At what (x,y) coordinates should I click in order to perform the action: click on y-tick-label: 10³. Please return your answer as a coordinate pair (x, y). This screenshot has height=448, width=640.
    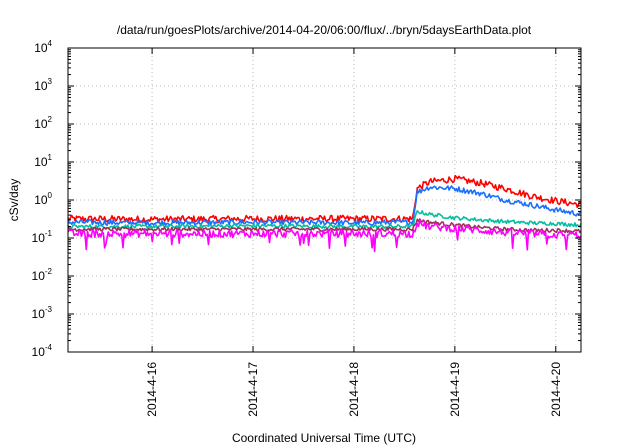
    Looking at the image, I should click on (43, 85).